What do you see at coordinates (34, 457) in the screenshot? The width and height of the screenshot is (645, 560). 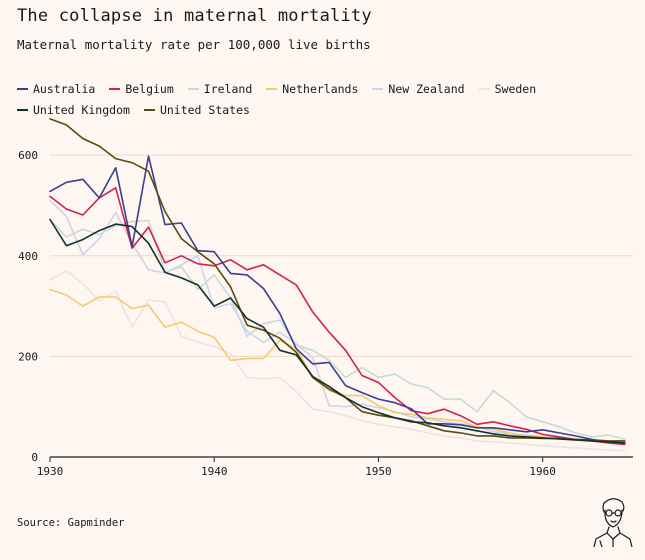 I see `y-tick-label: 0` at bounding box center [34, 457].